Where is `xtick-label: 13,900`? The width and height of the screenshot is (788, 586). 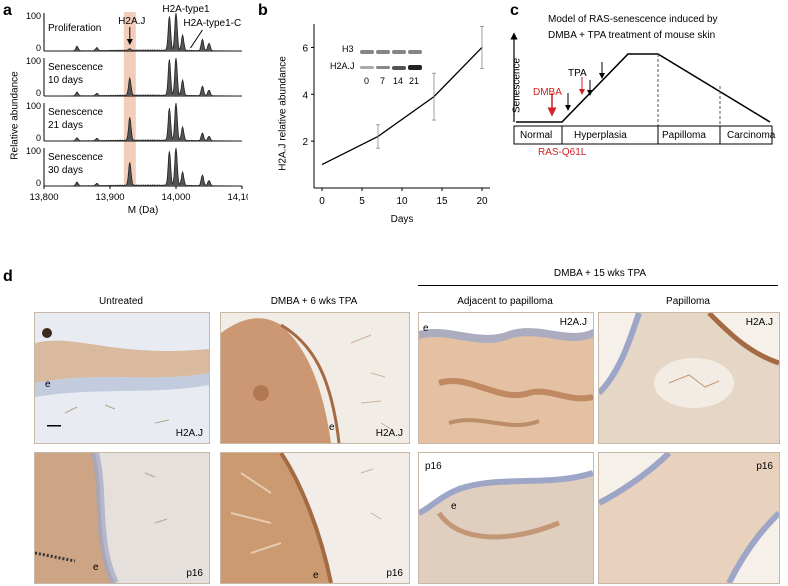 xtick-label: 13,900 is located at coordinates (109, 197).